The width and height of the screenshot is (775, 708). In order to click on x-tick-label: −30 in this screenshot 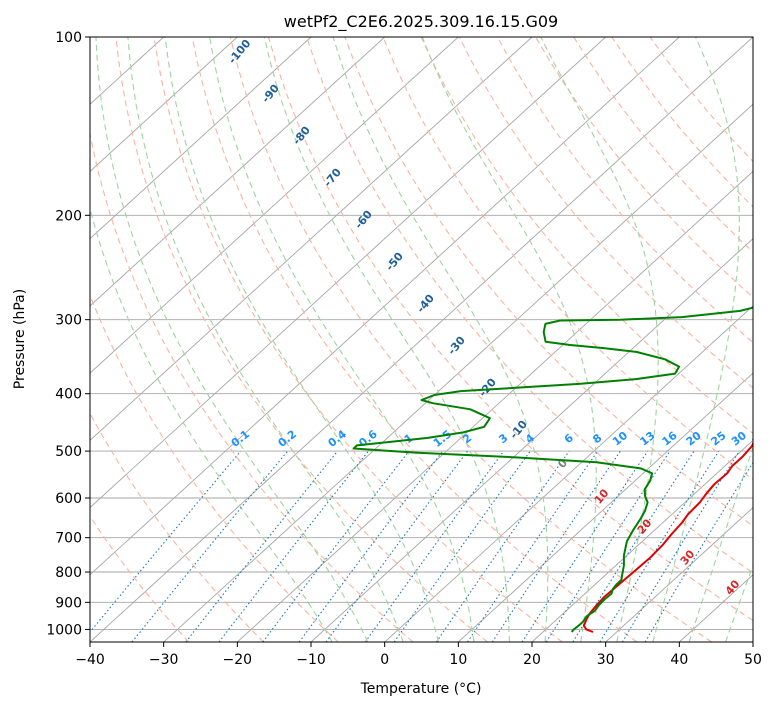, I will do `click(164, 660)`.